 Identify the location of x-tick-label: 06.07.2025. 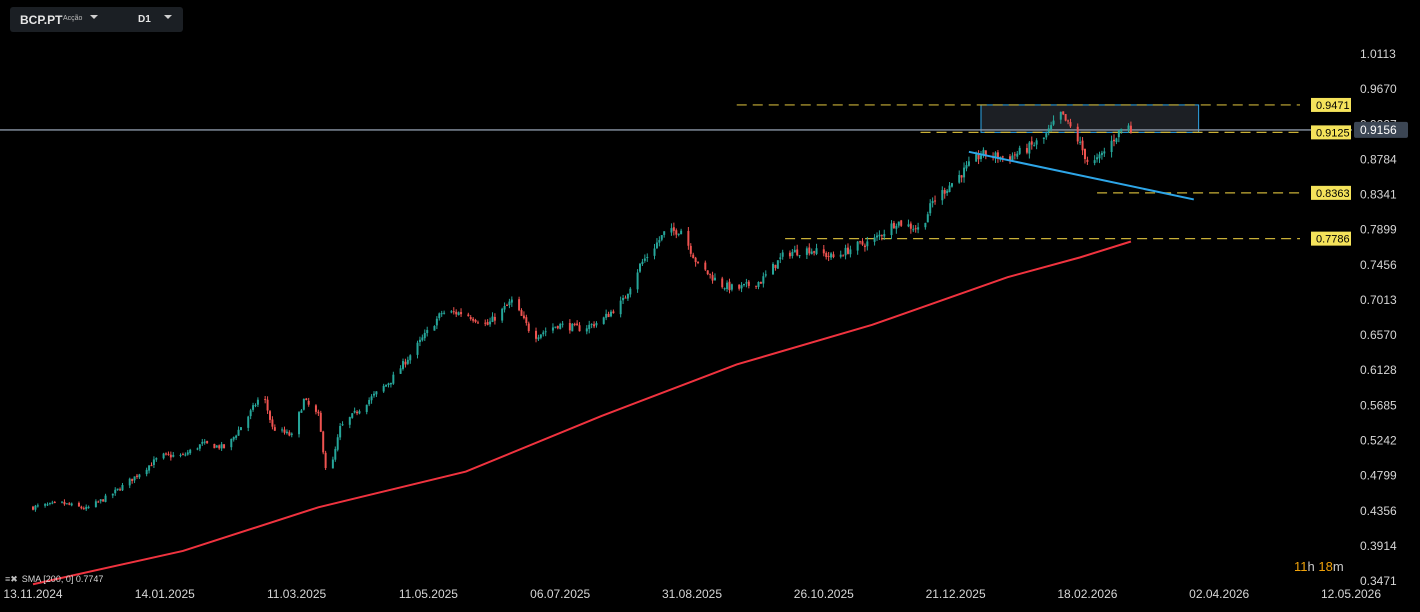
(560, 594).